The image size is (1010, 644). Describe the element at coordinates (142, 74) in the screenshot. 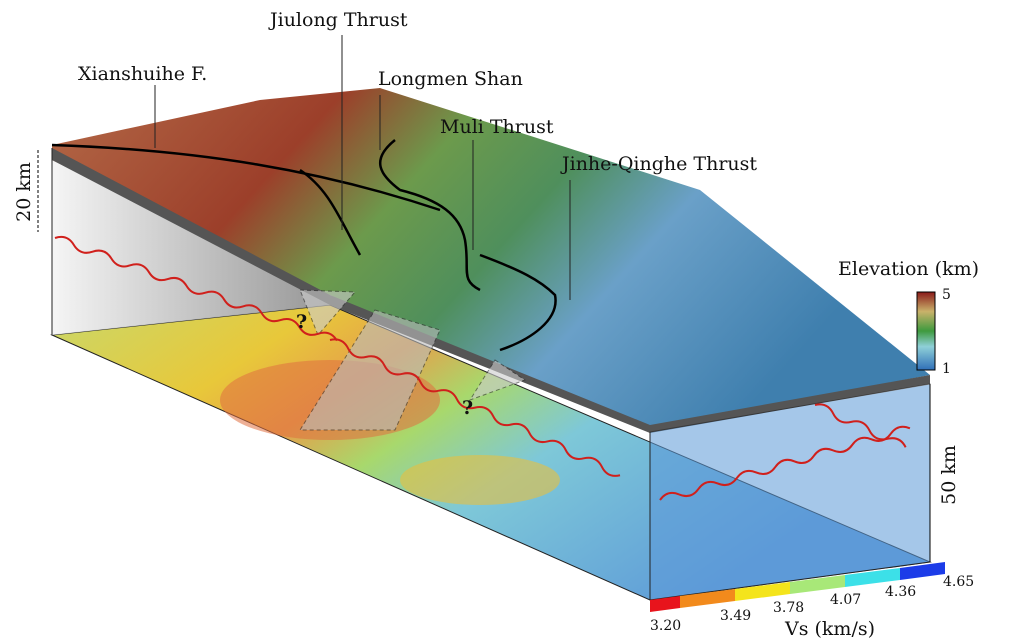

I see `fault-label: Xianshuihe F.` at that location.